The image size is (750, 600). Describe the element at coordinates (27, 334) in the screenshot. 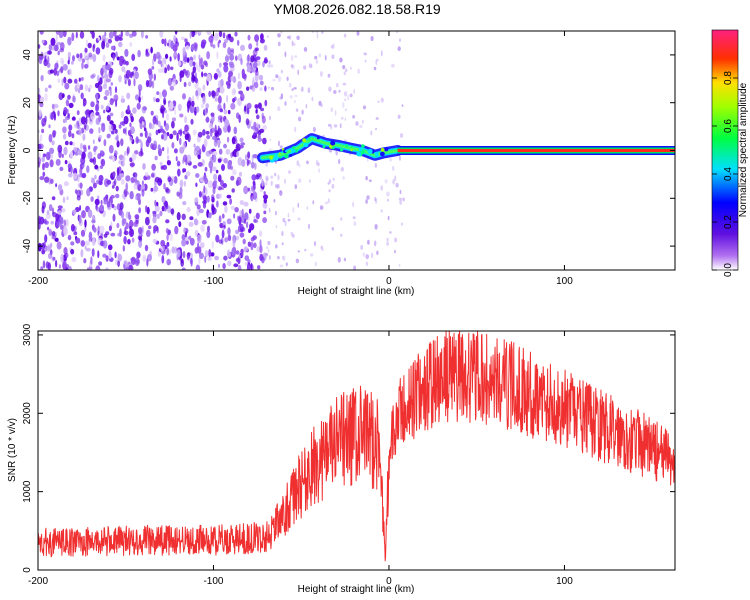

I see `y-tick-label: 3000` at that location.